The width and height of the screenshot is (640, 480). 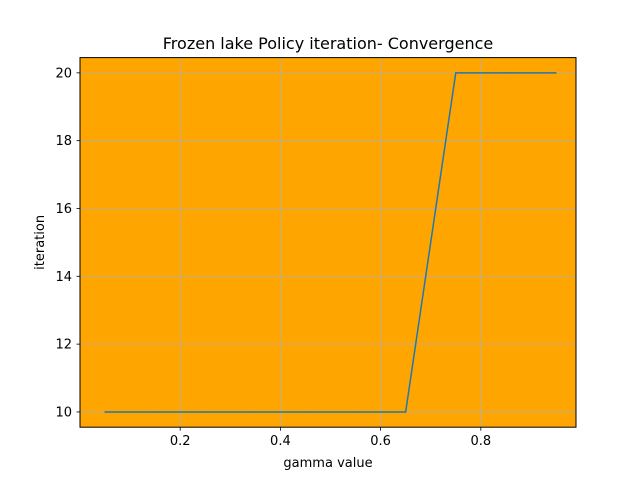 I want to click on x-tick-label: 0.6, so click(x=380, y=441).